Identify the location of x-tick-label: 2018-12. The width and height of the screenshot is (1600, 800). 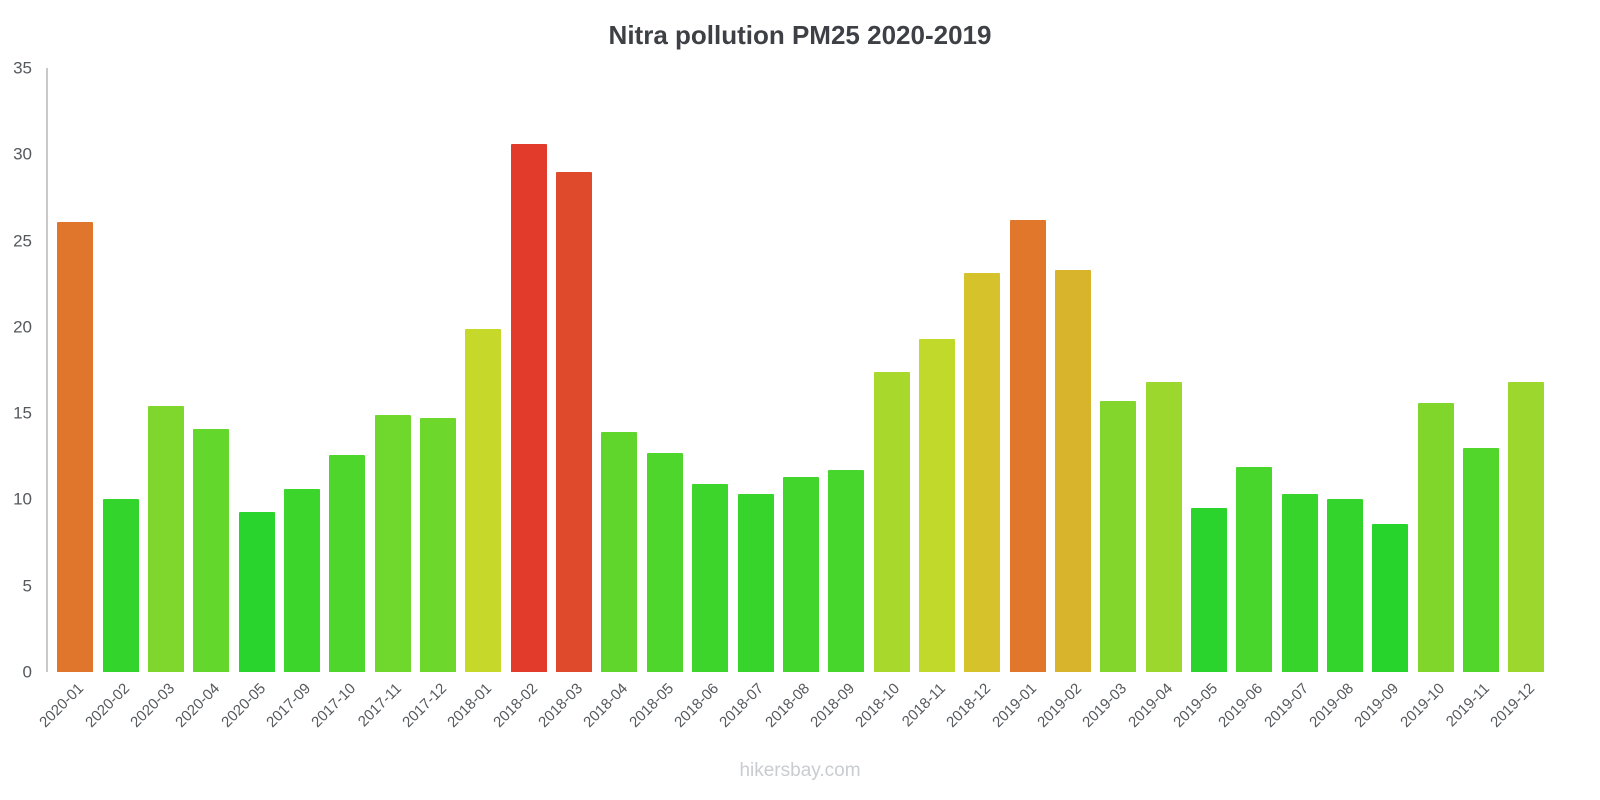
(969, 705).